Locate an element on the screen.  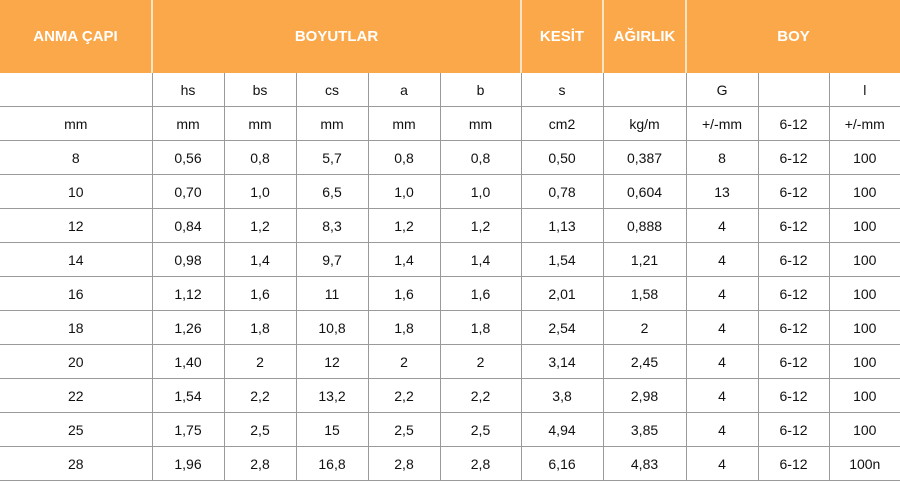
table-cell: 13 is located at coordinates (722, 191).